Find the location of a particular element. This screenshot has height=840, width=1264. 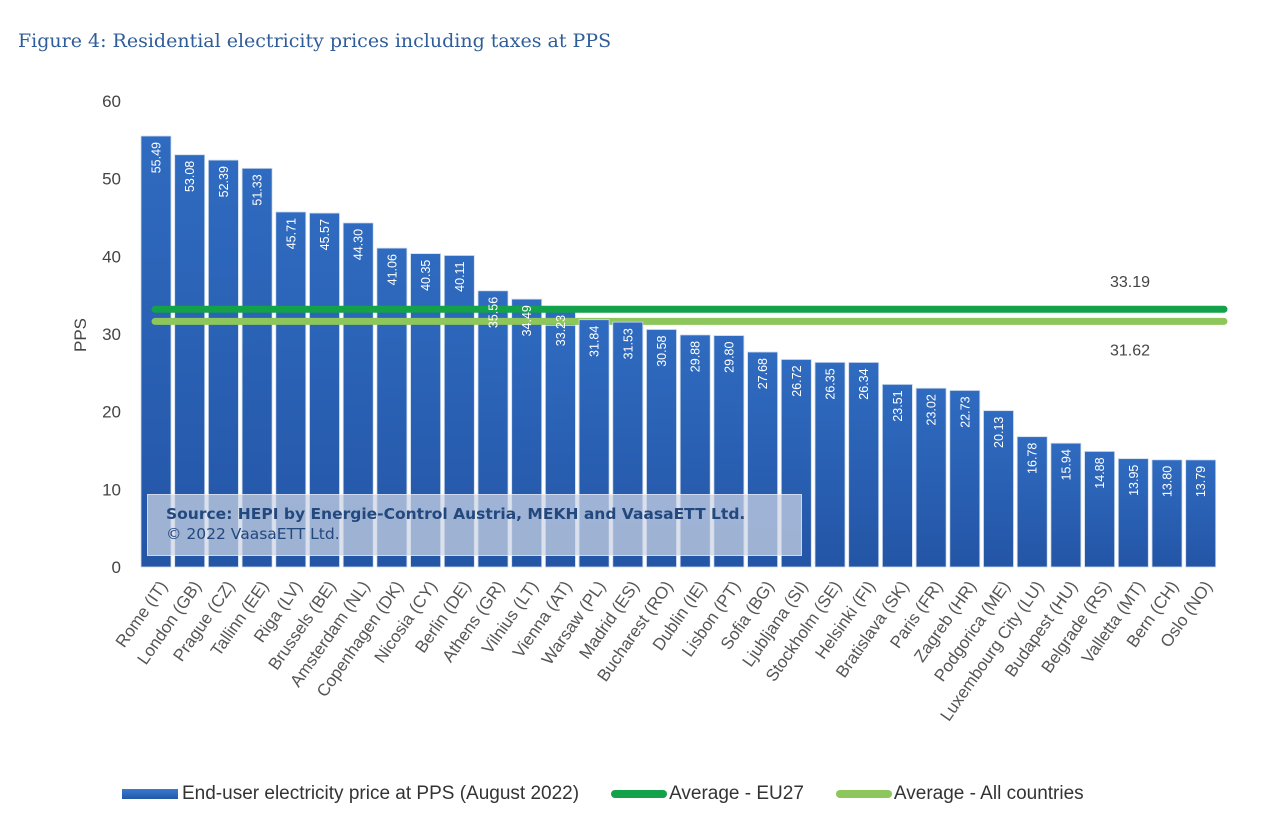

bar-value-label: 40.11 is located at coordinates (460, 276).